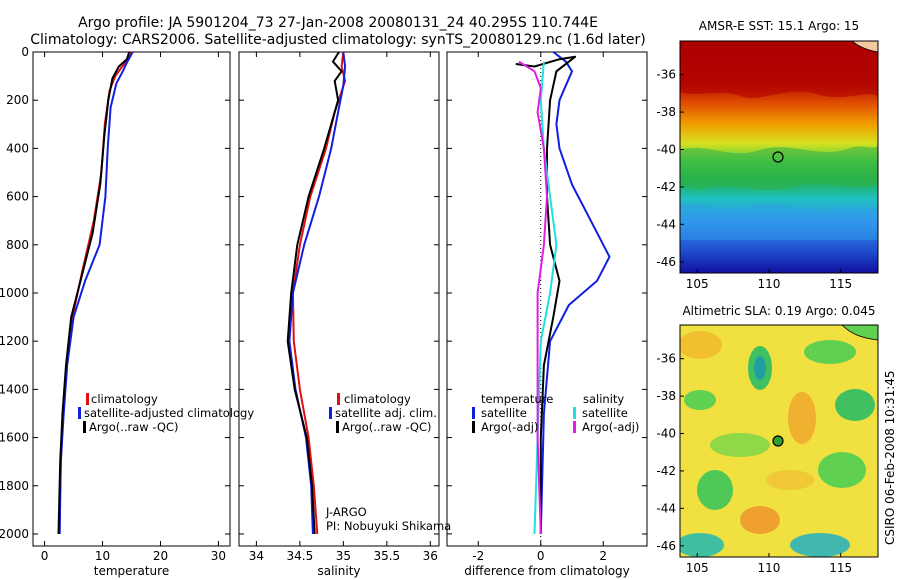 The width and height of the screenshot is (900, 580). I want to click on sla-map-ticks: 105 110 115 -36 -38 -40 -42 -44 -46, so click(754, 463).